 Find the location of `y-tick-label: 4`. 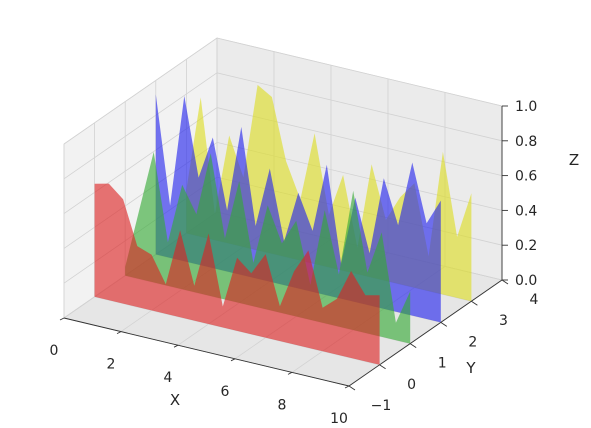

y-tick-label: 4 is located at coordinates (534, 300).